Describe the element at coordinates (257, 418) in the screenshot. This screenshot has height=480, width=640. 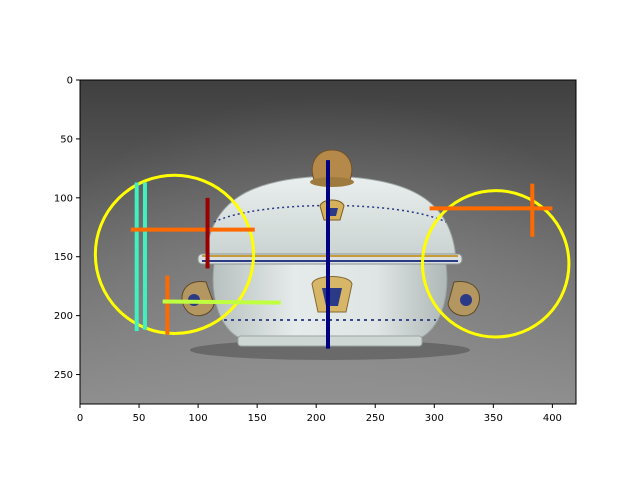
I see `x-tick-label: 150` at that location.